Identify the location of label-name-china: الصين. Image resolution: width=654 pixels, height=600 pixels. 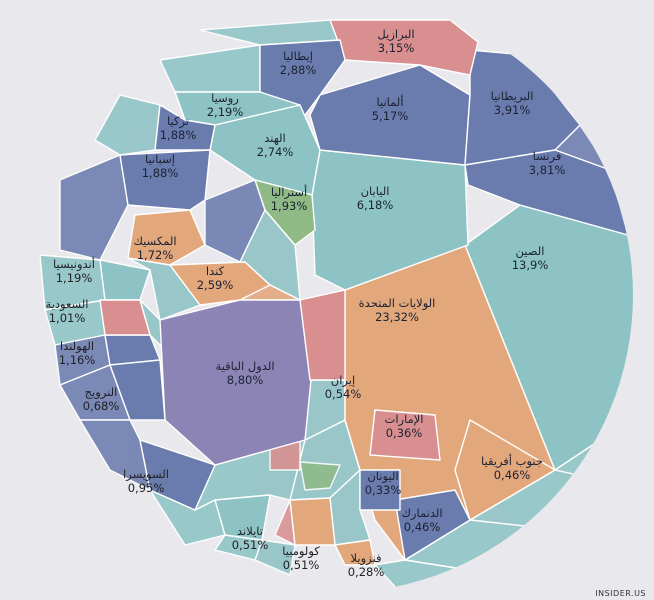
(530, 251).